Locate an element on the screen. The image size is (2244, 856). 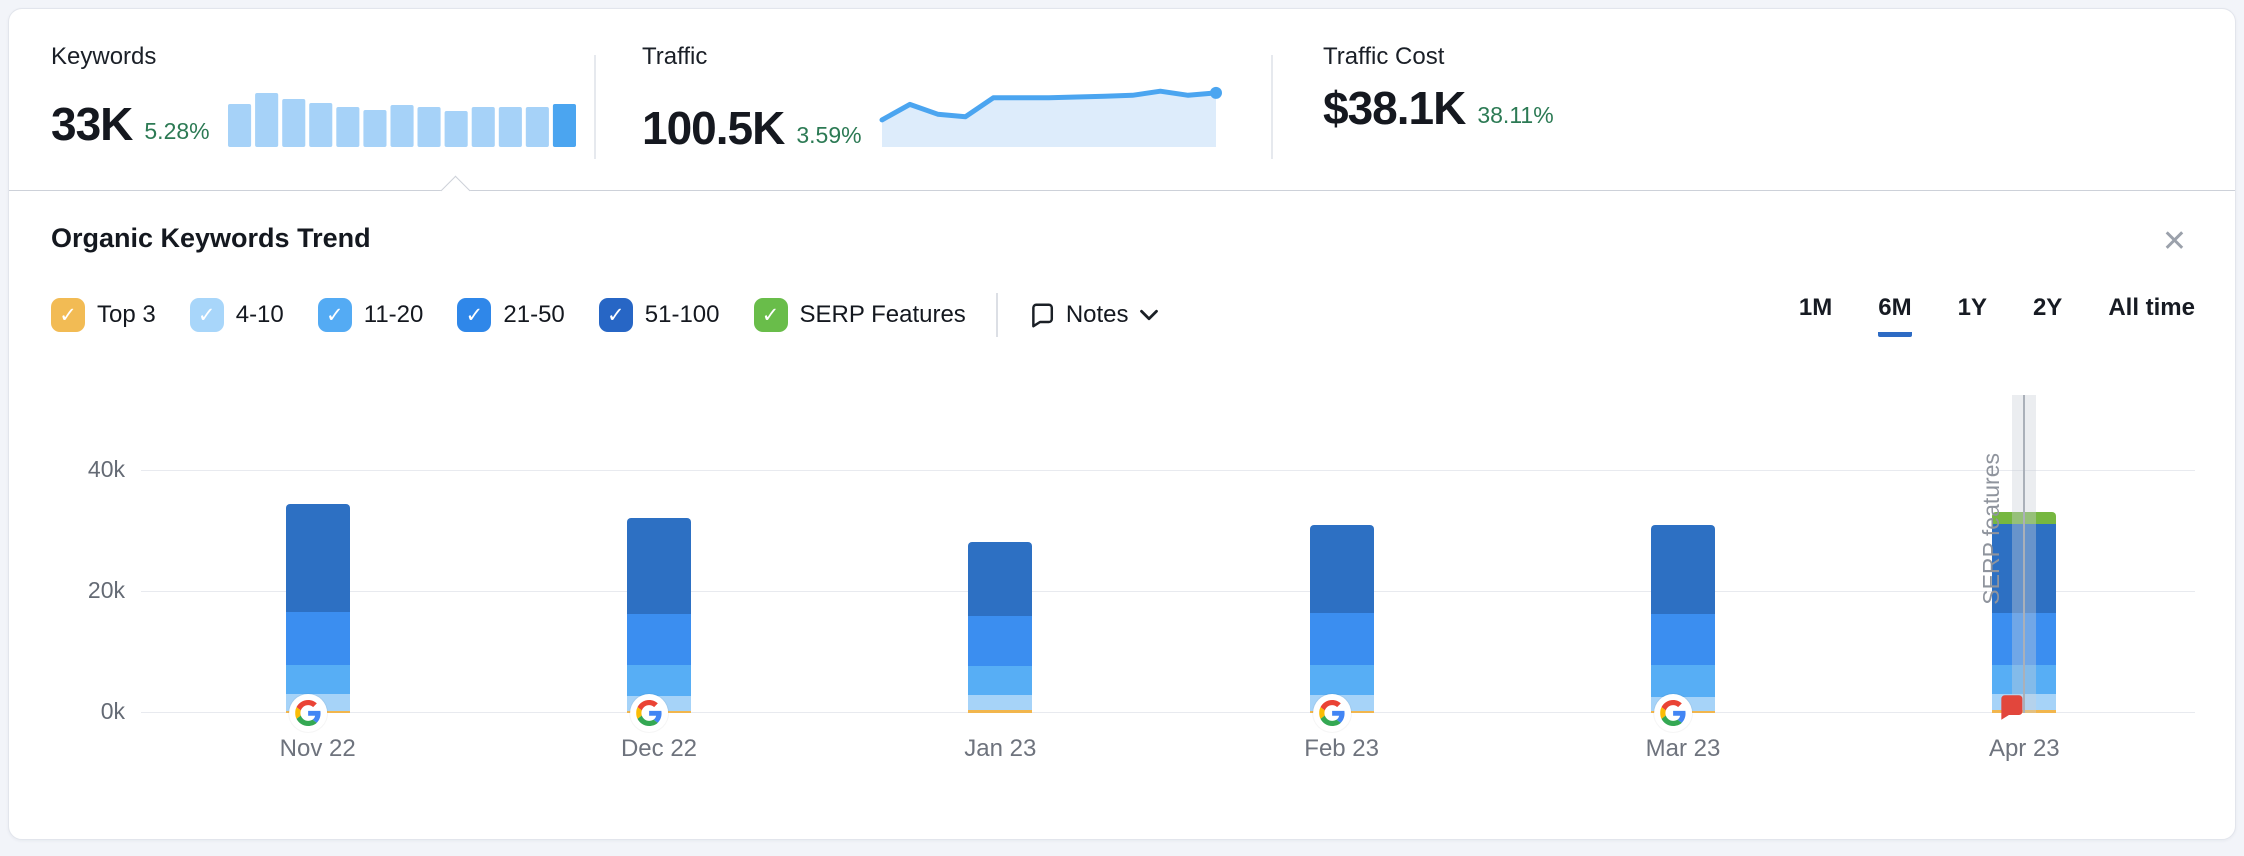
keywords-change: 5.28% is located at coordinates (177, 131).